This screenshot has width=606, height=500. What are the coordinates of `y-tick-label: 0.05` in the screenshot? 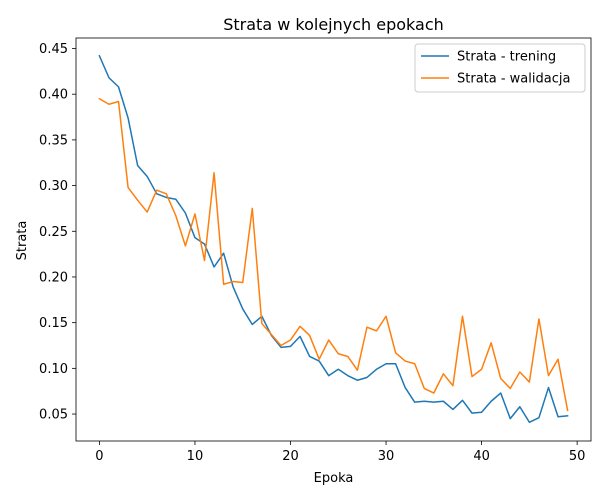 It's located at (53, 415).